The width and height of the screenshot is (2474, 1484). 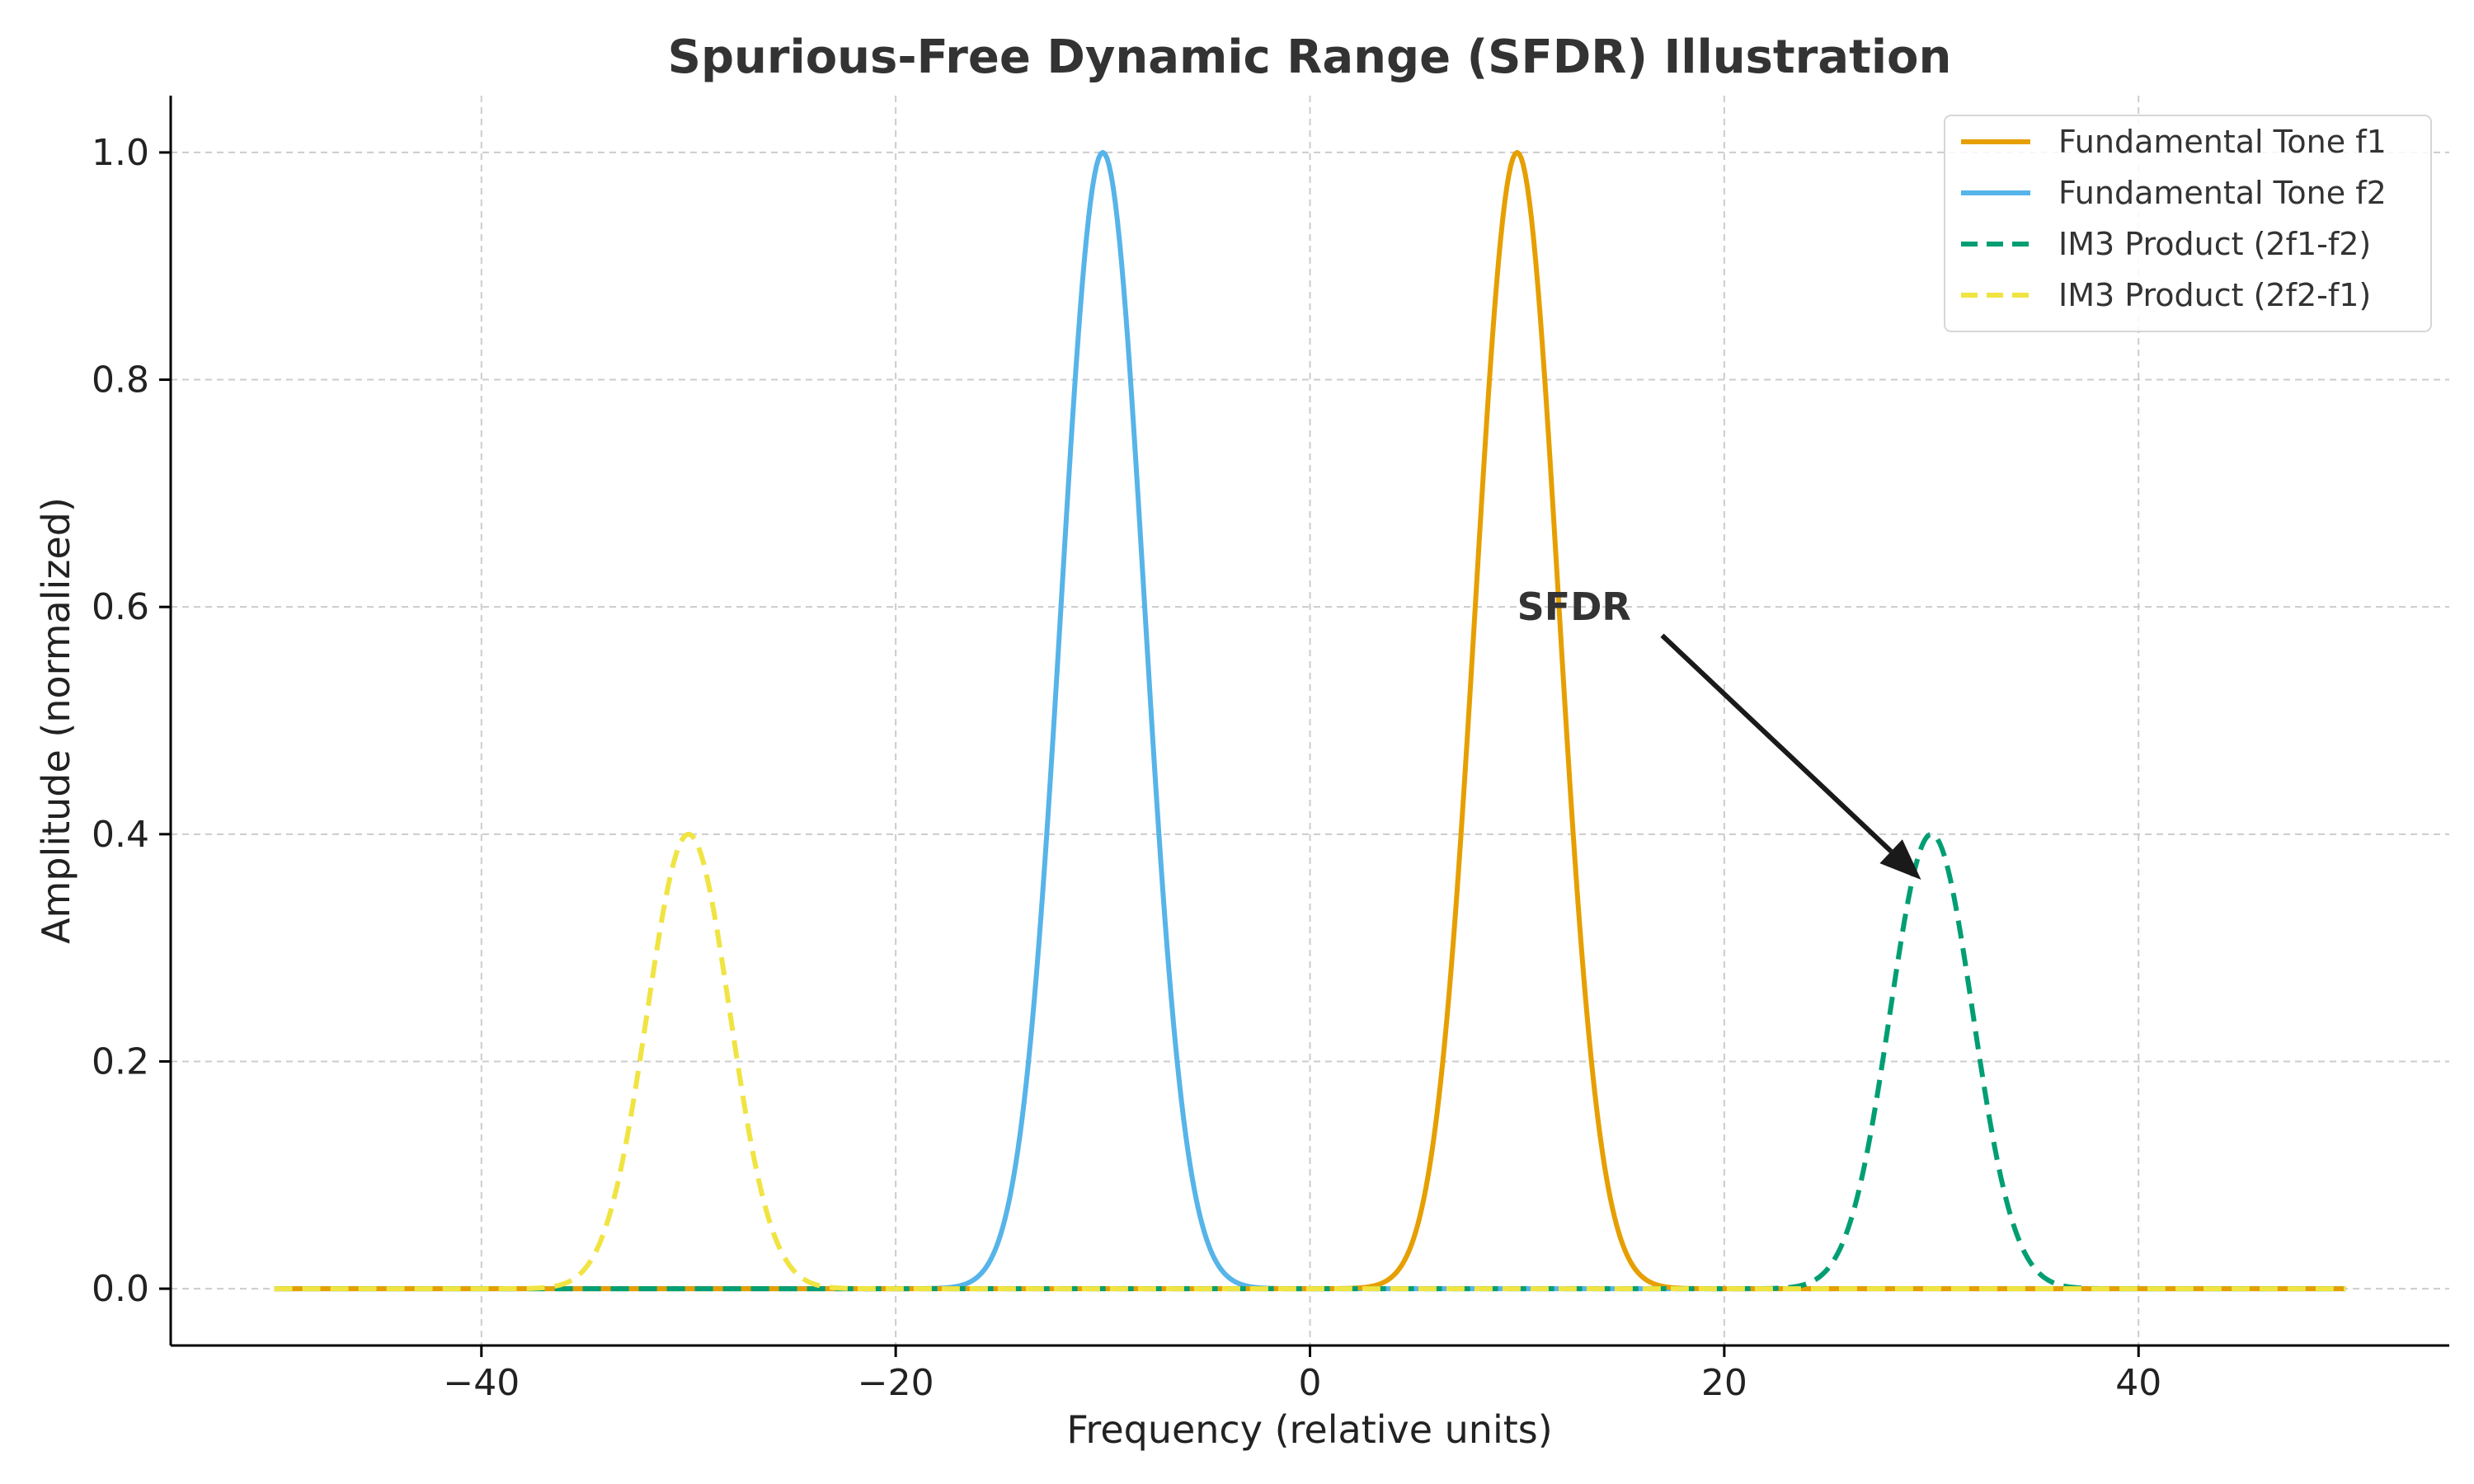 What do you see at coordinates (1310, 1383) in the screenshot?
I see `x-tick-label: 0` at bounding box center [1310, 1383].